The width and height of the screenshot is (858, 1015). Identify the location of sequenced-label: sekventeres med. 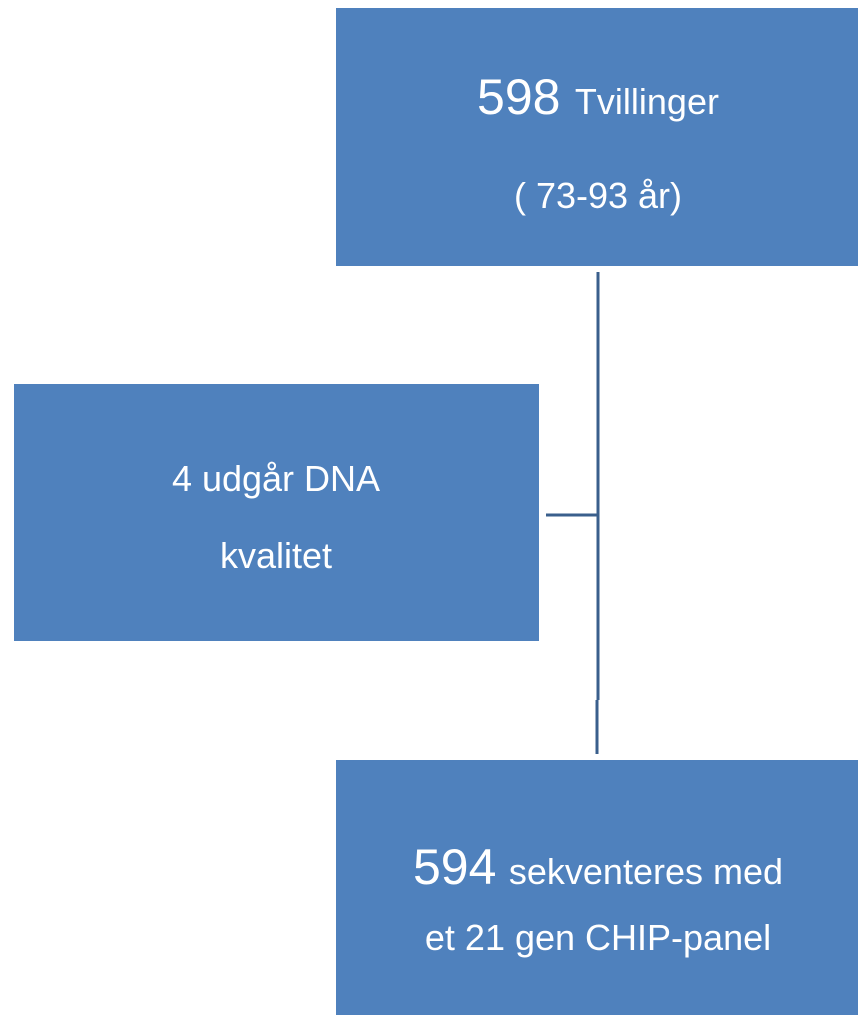
(646, 871).